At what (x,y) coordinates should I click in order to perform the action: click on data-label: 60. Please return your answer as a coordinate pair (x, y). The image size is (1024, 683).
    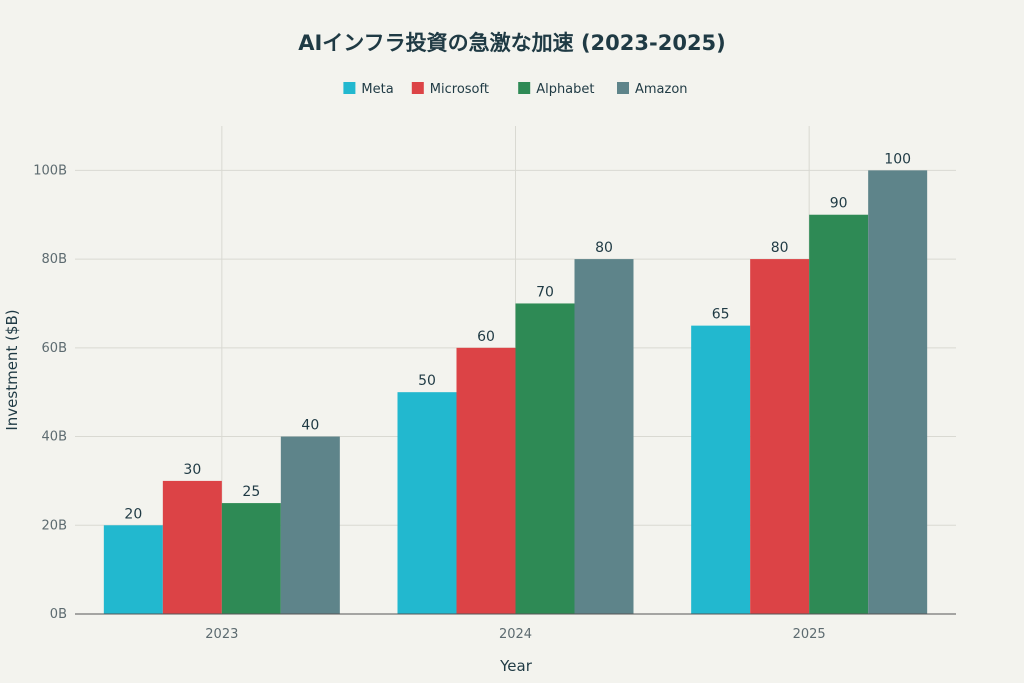
    Looking at the image, I should click on (486, 337).